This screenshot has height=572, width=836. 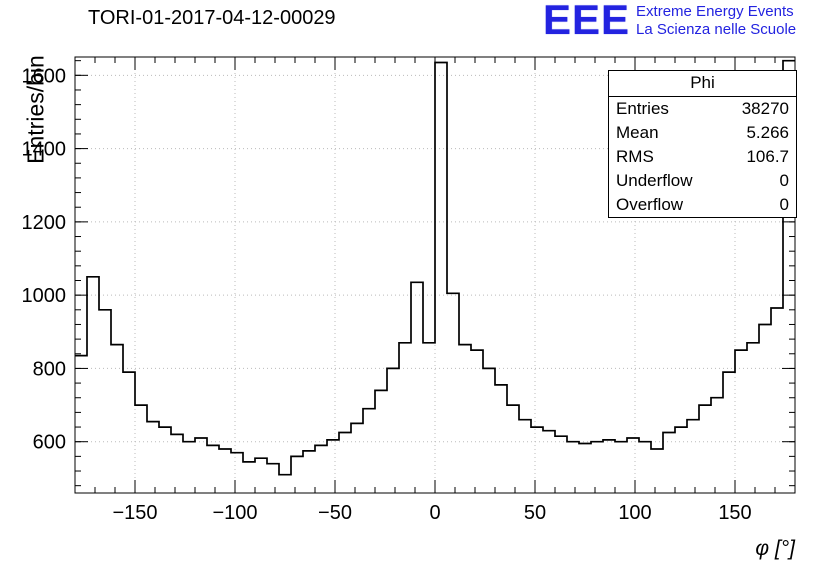 What do you see at coordinates (44, 150) in the screenshot?
I see `y-tick-label: 1400` at bounding box center [44, 150].